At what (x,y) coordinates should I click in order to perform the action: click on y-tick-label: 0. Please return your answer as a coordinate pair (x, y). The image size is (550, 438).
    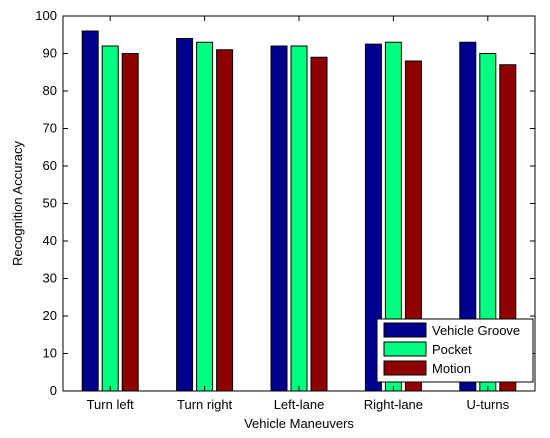
    Looking at the image, I should click on (53, 390).